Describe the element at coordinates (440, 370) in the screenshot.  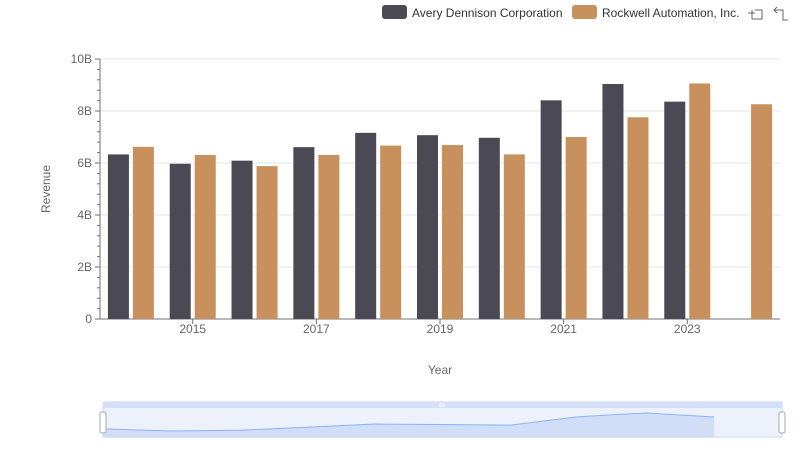
I see `x-axis-title: Year` at that location.